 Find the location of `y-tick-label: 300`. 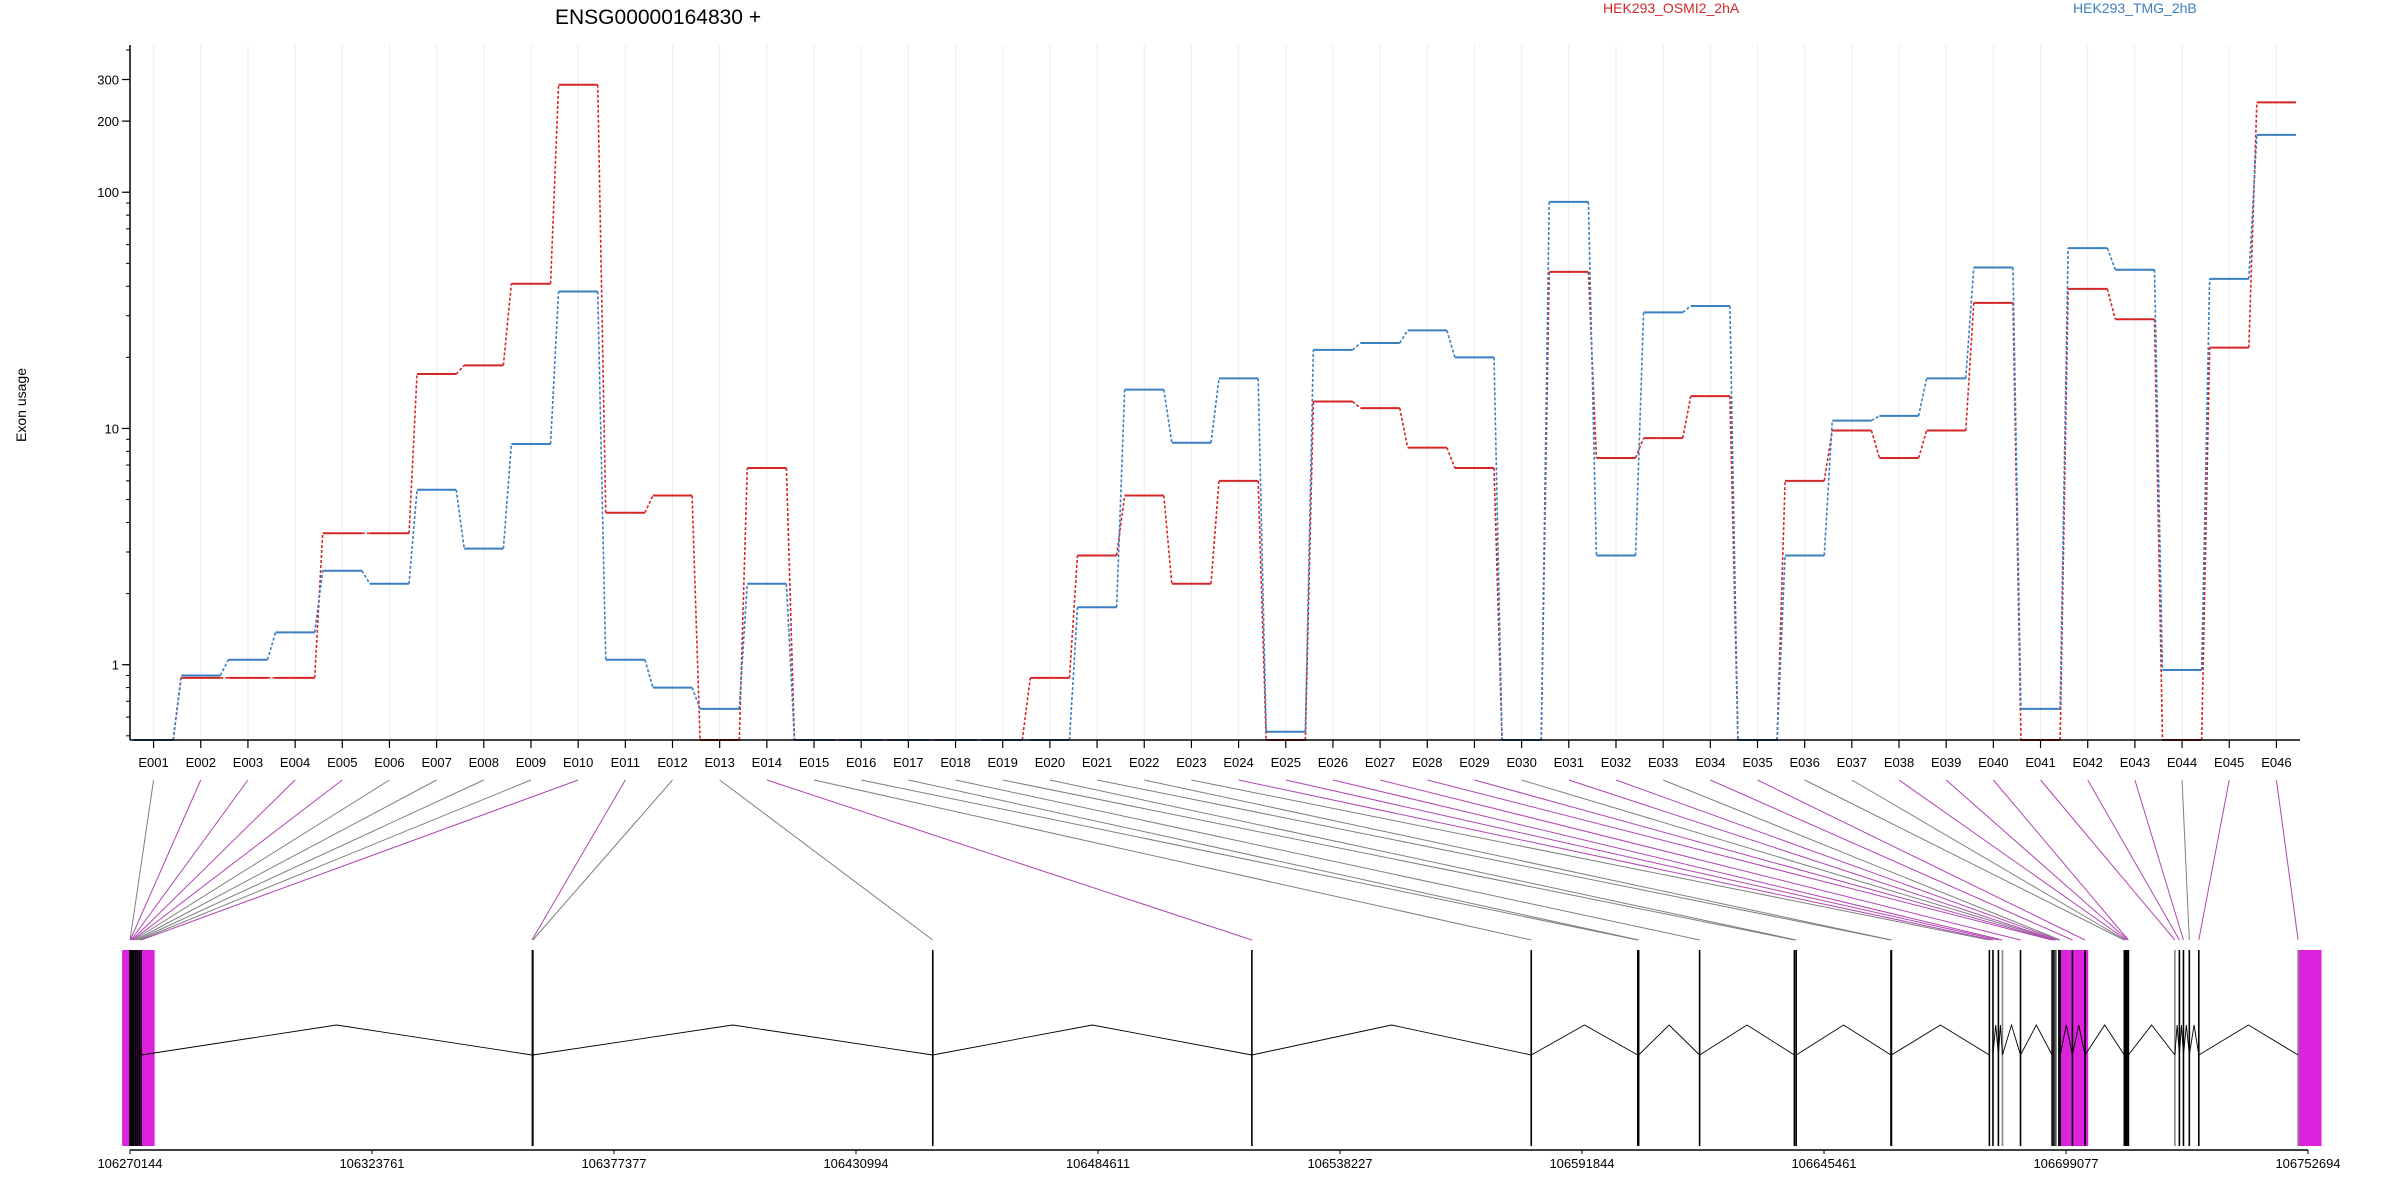

y-tick-label: 300 is located at coordinates (108, 80).